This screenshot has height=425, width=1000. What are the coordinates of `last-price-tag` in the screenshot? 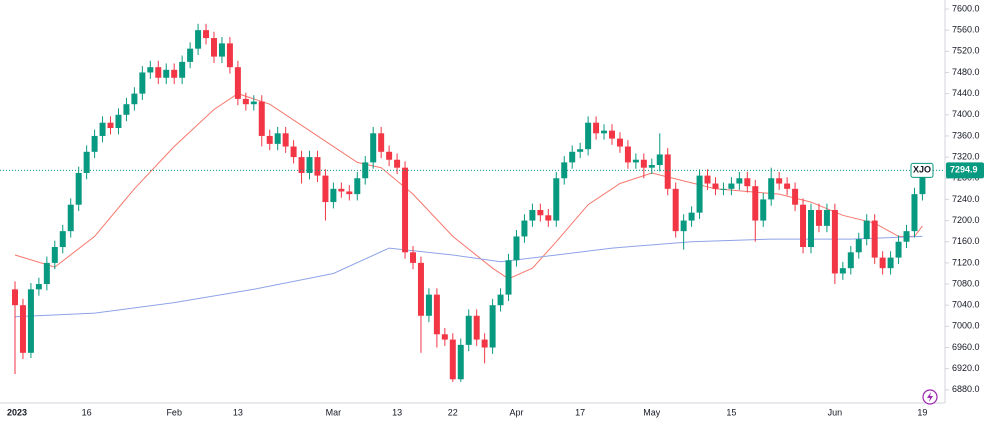 It's located at (965, 170).